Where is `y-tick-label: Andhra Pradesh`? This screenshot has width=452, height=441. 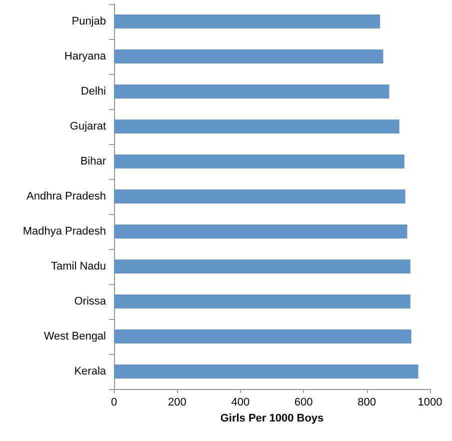
y-tick-label: Andhra Pradesh is located at coordinates (66, 196).